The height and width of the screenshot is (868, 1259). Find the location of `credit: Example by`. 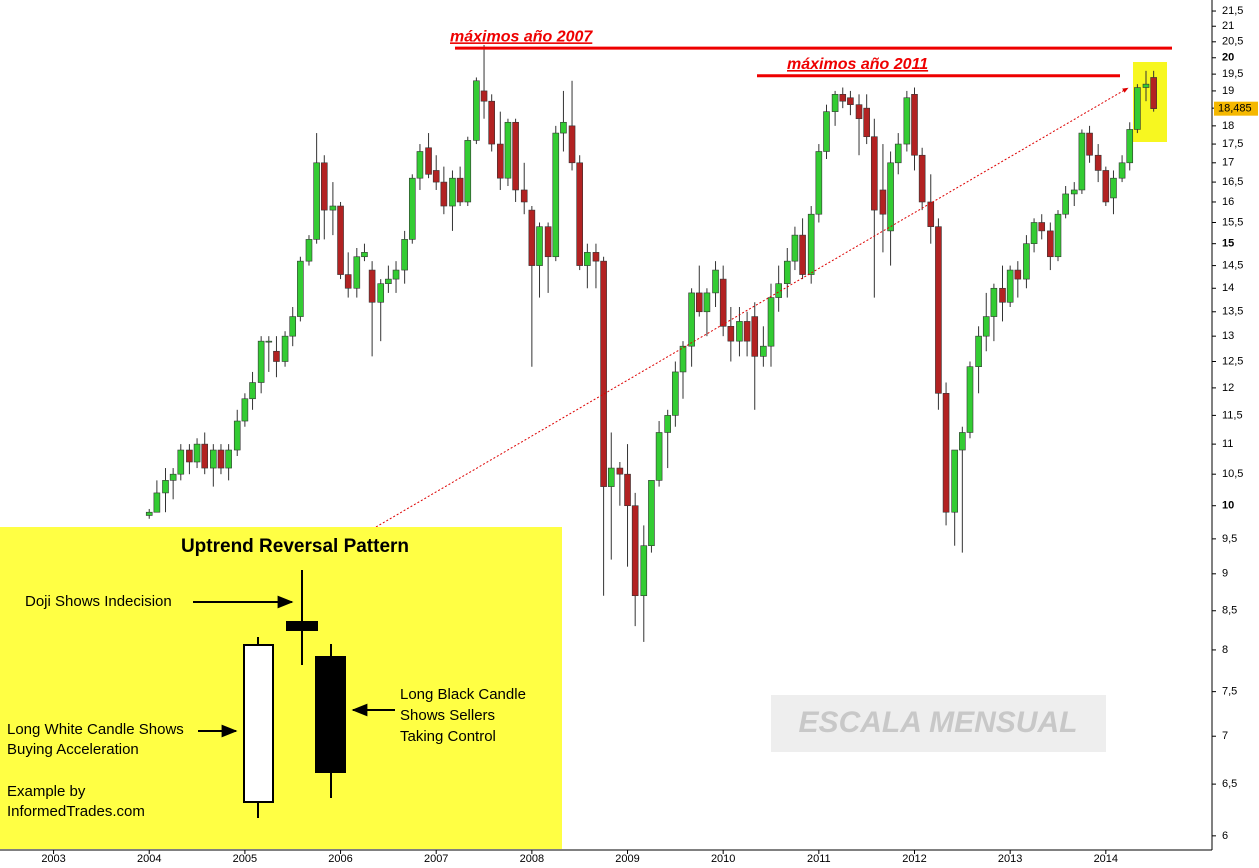

credit: Example by is located at coordinates (46, 791).